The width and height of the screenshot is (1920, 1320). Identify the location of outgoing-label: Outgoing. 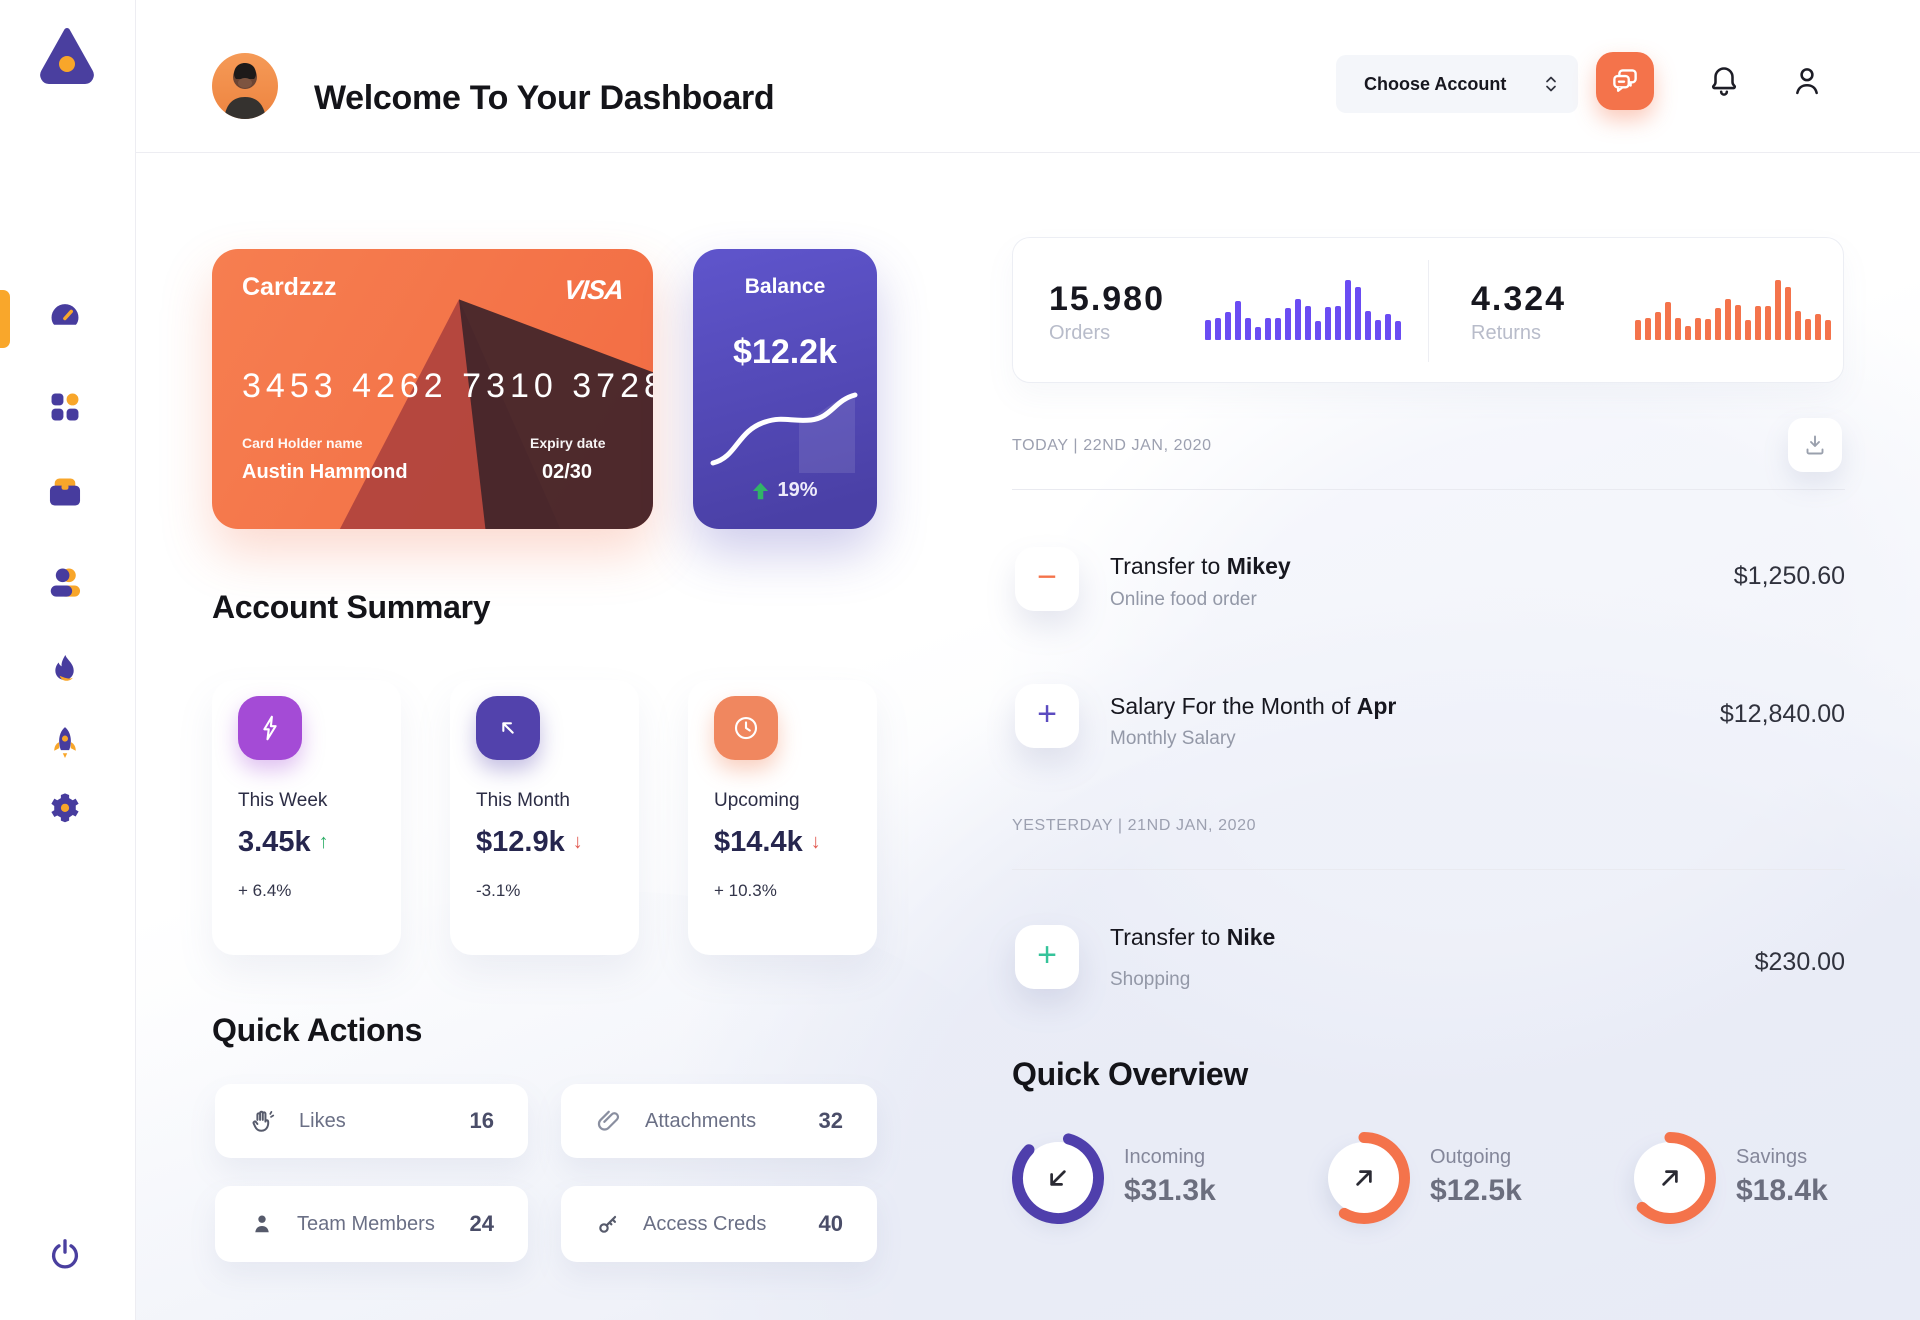
(1471, 1157).